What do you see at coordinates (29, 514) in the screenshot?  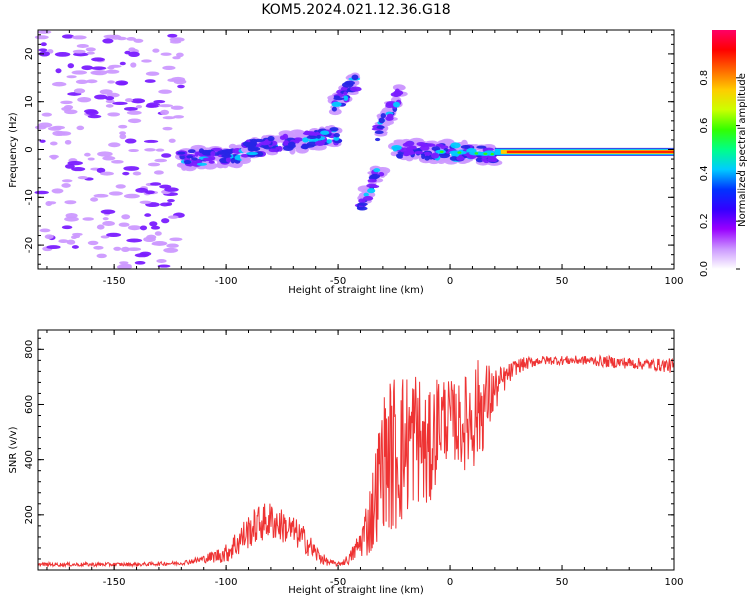 I see `snr-ytick-label: 200` at bounding box center [29, 514].